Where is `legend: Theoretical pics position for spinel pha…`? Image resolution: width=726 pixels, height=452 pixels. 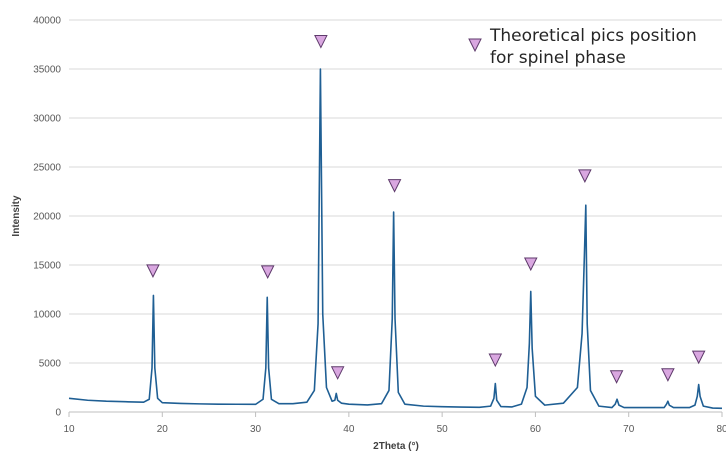 legend: Theoretical pics position for spinel pha… is located at coordinates (582, 47).